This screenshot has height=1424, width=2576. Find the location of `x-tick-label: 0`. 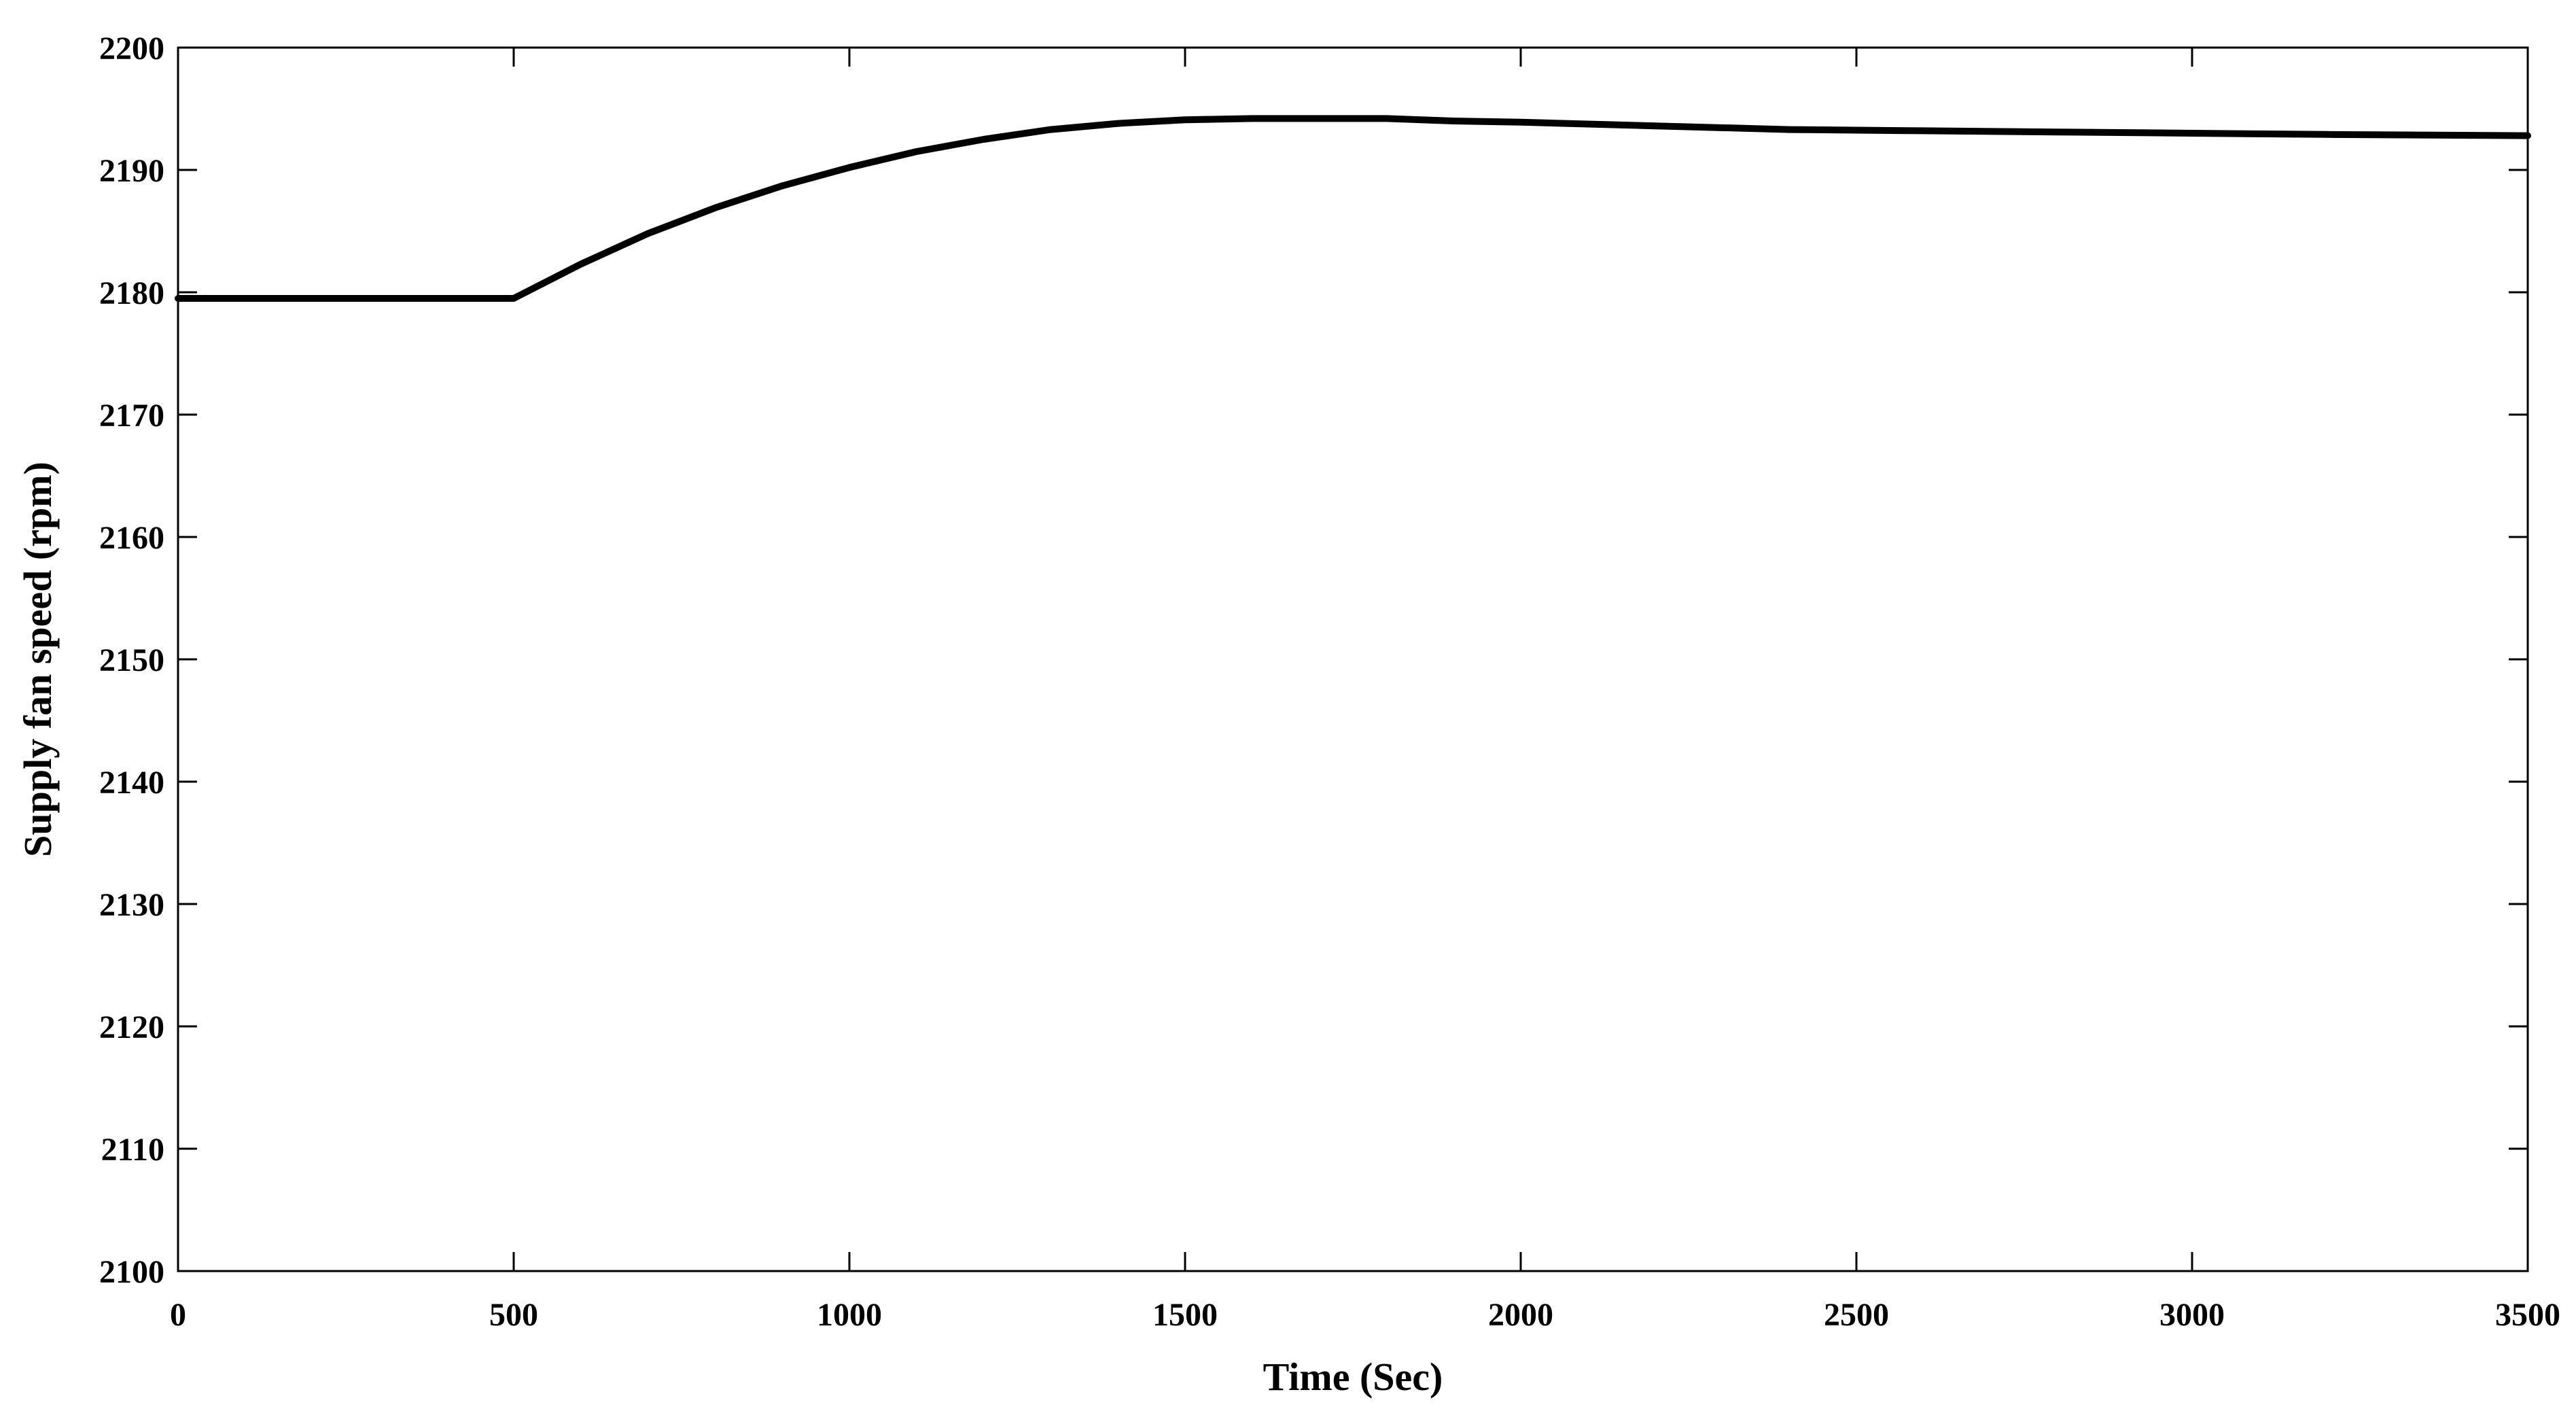

x-tick-label: 0 is located at coordinates (178, 1315).